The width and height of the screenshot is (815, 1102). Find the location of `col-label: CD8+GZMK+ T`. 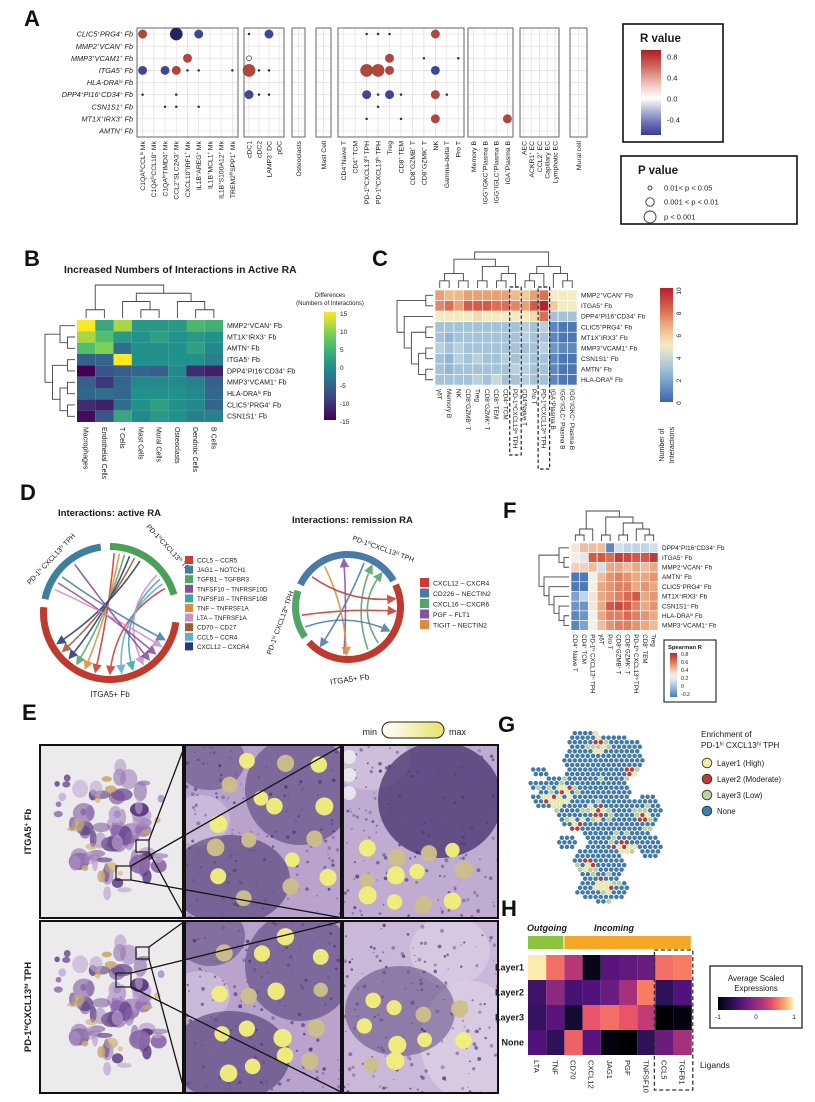

col-label: CD8+GZMK+ T is located at coordinates (487, 410).